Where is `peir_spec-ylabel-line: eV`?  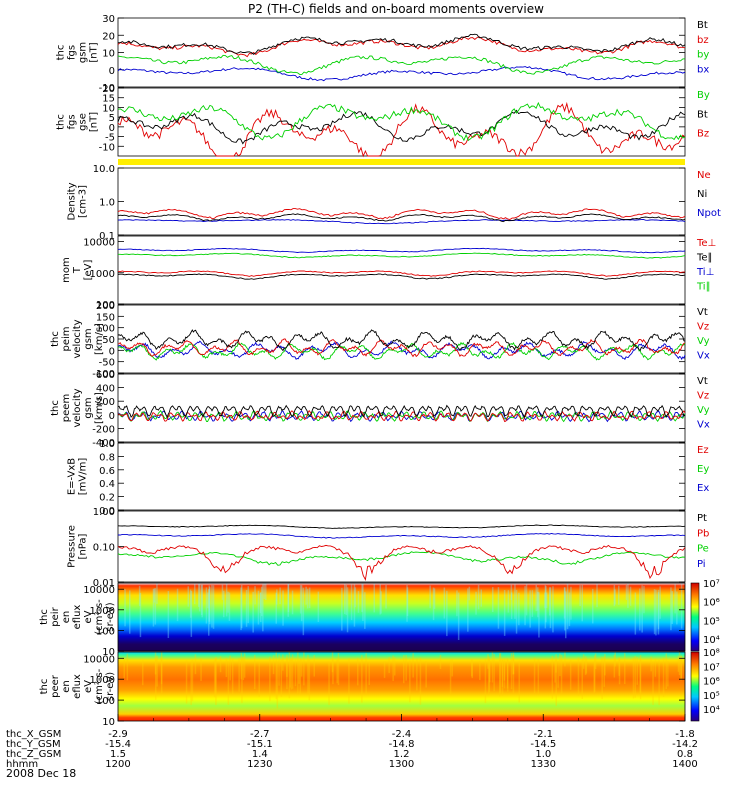
peir_spec-ylabel-line: eV is located at coordinates (88, 616).